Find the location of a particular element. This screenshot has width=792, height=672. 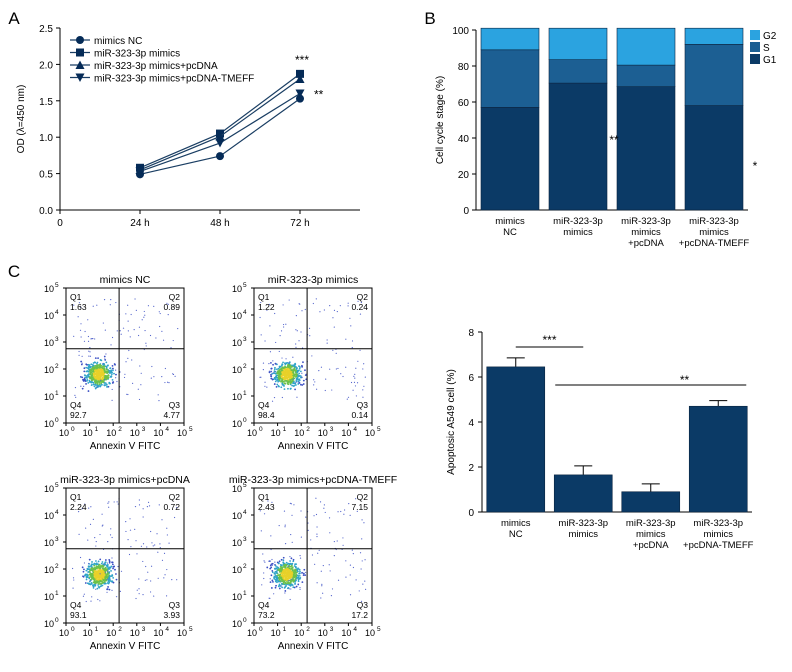

c-flow-x-tick-exp: 5 is located at coordinates (379, 429).